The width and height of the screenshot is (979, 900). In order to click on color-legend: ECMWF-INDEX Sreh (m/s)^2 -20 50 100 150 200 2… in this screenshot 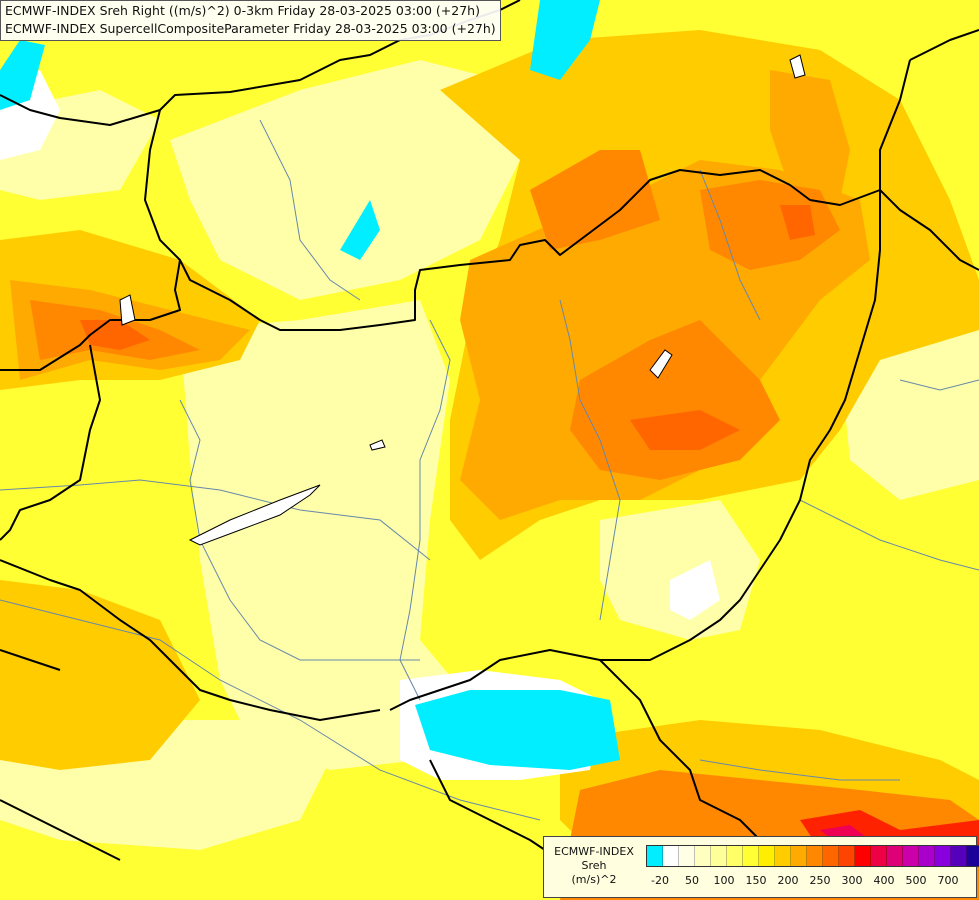, I will do `click(761, 867)`.